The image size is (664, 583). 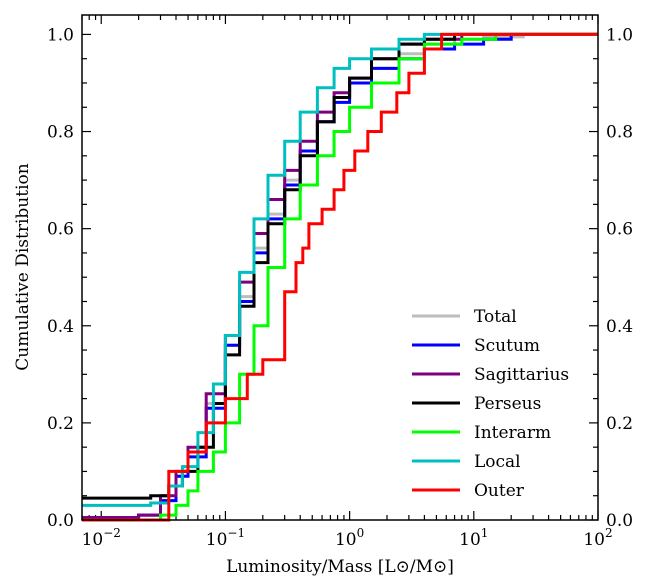 What do you see at coordinates (619, 327) in the screenshot?
I see `y-tick-label-right: 0.4` at bounding box center [619, 327].